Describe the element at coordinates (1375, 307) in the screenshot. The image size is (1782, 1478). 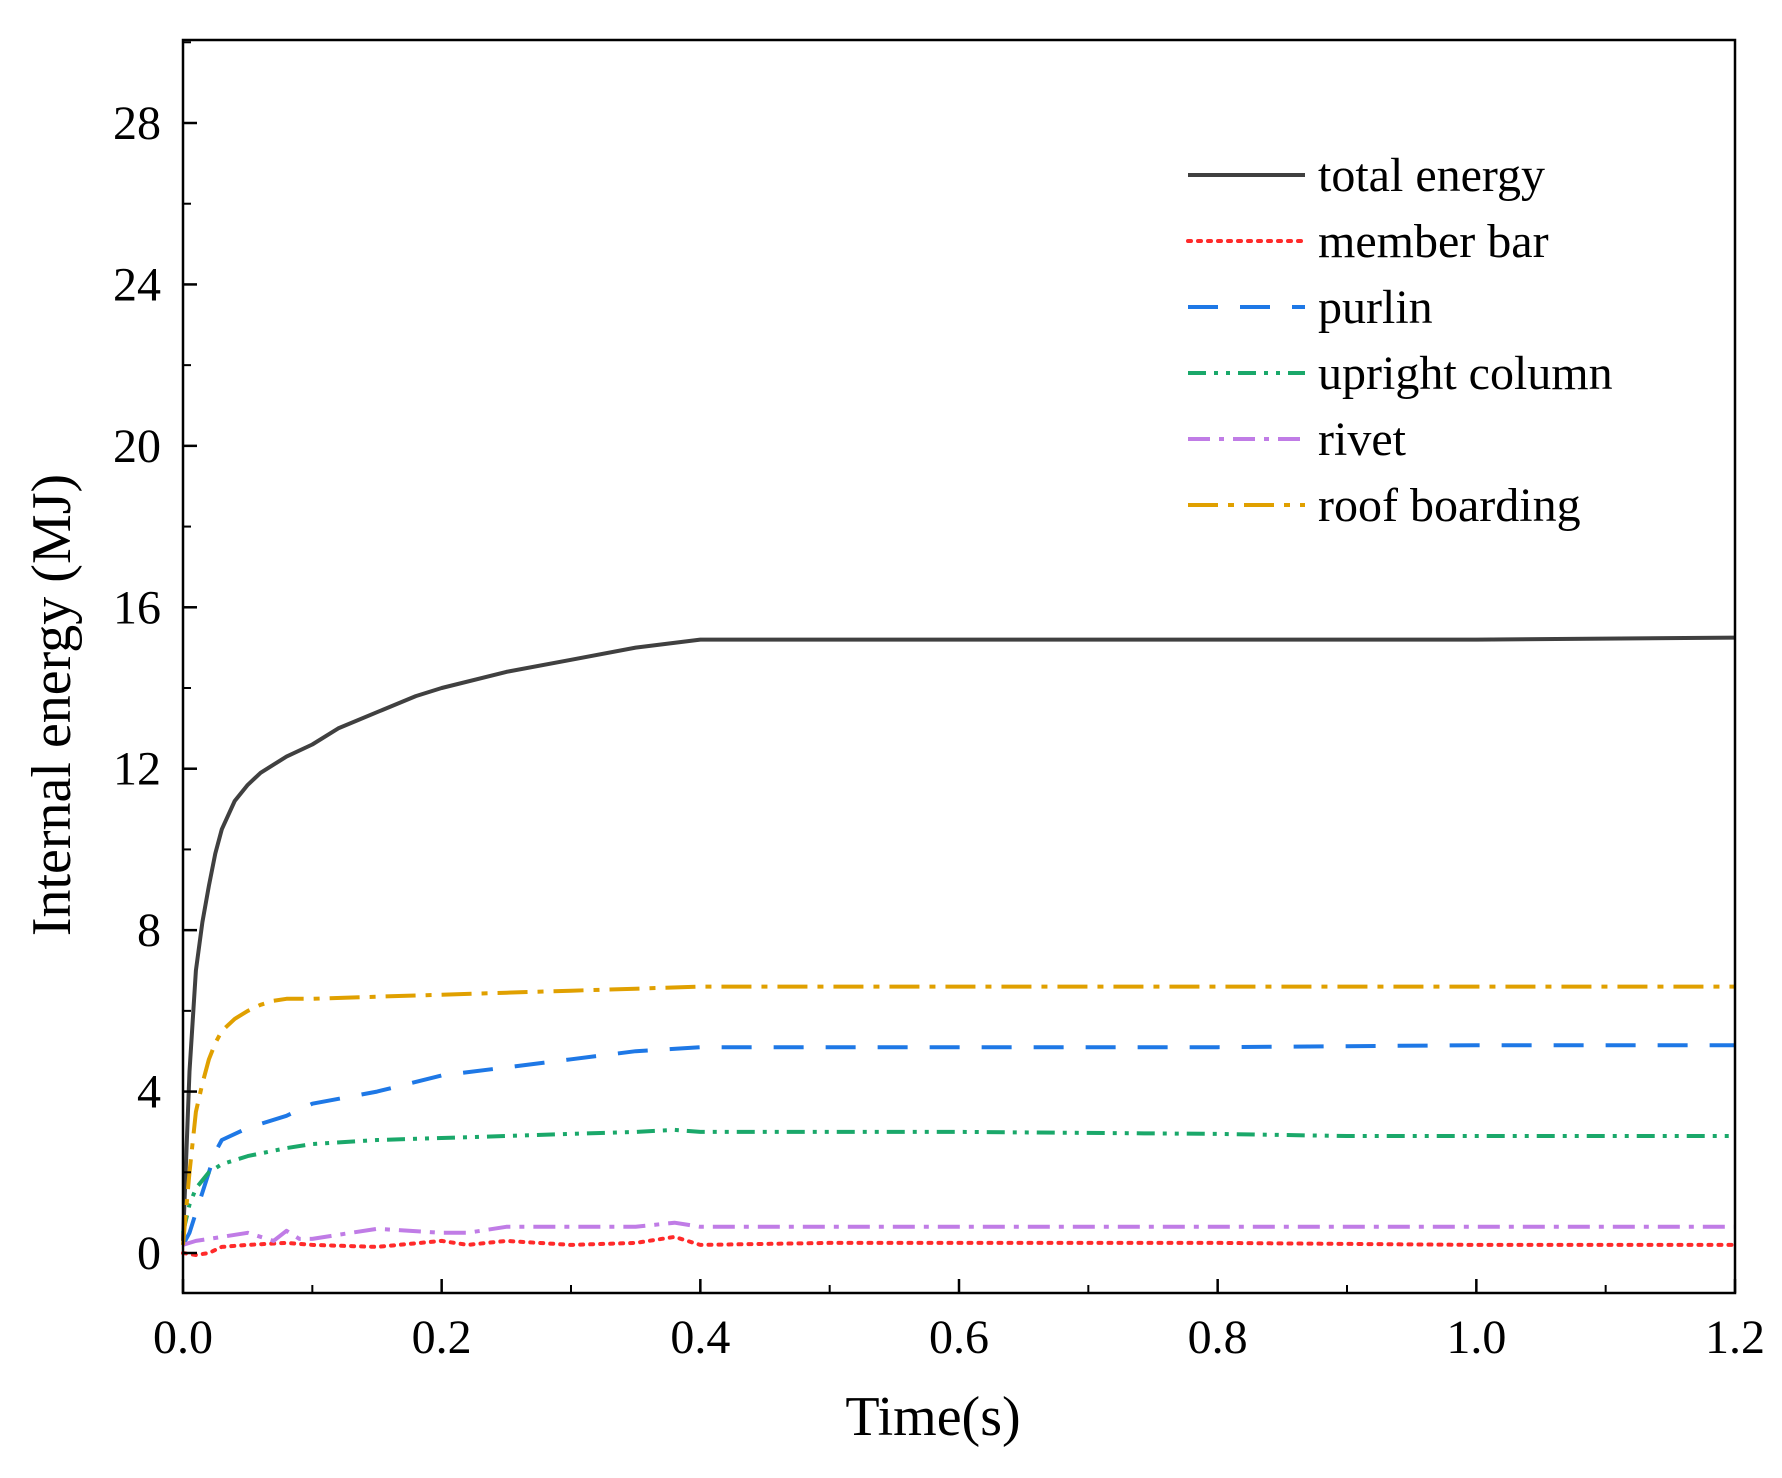
I see `legend-label-purlin: purlin` at that location.